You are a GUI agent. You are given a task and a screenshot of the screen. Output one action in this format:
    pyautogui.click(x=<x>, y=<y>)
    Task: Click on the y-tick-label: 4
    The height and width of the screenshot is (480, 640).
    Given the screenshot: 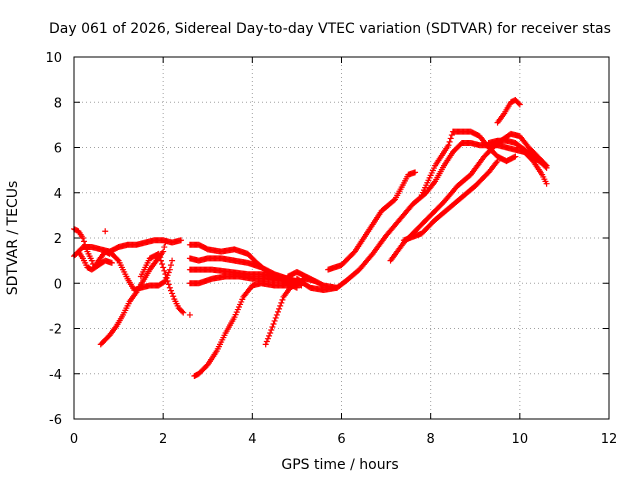 What is the action you would take?
    pyautogui.click(x=58, y=194)
    